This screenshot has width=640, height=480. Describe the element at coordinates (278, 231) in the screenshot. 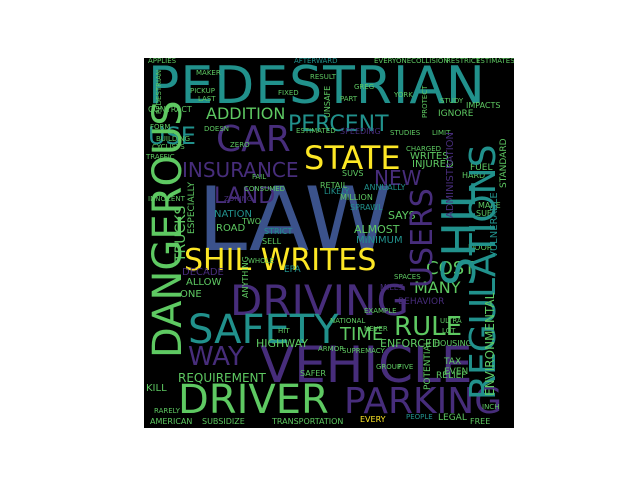

I see `word-strict: STRICT` at that location.